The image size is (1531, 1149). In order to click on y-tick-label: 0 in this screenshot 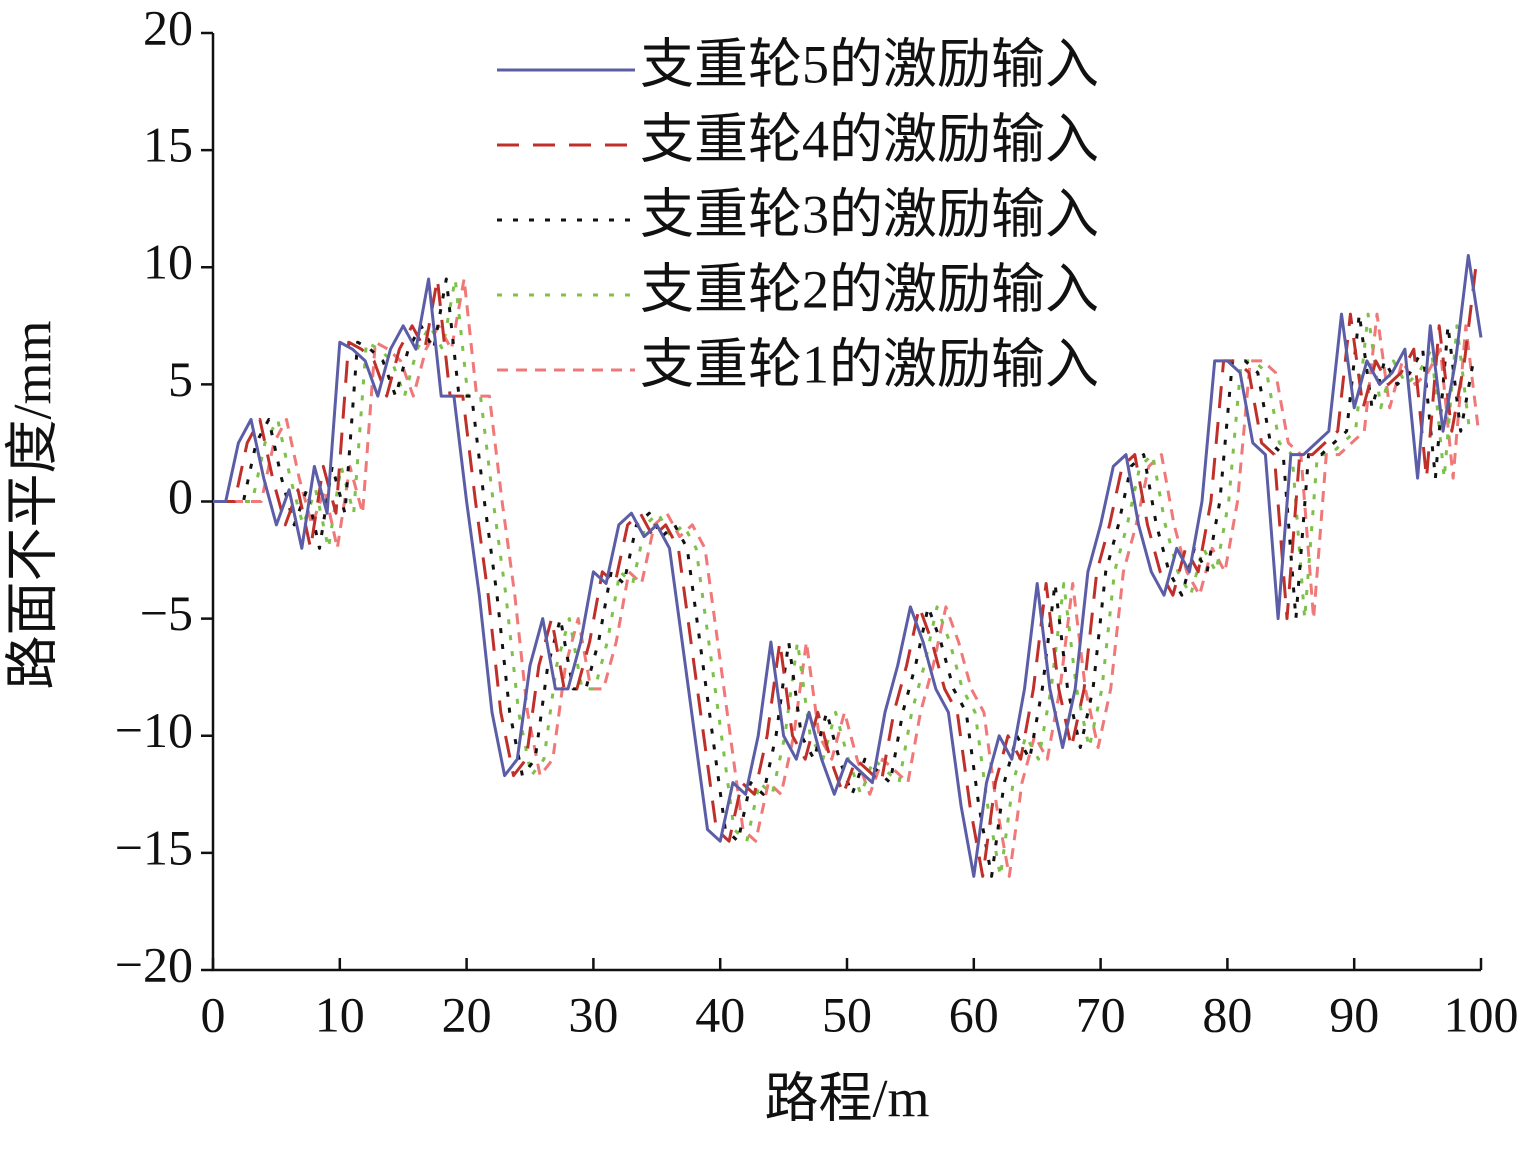, I will do `click(180, 496)`.